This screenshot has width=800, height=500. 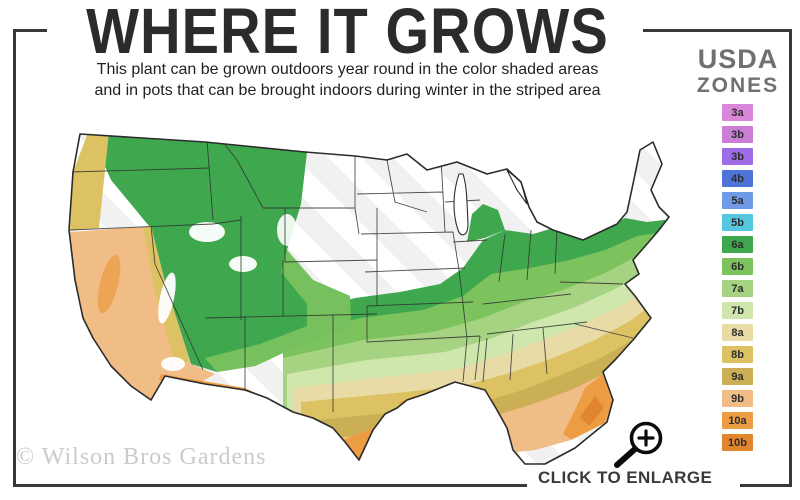 What do you see at coordinates (737, 222) in the screenshot?
I see `zone-swatch-5b: 5b` at bounding box center [737, 222].